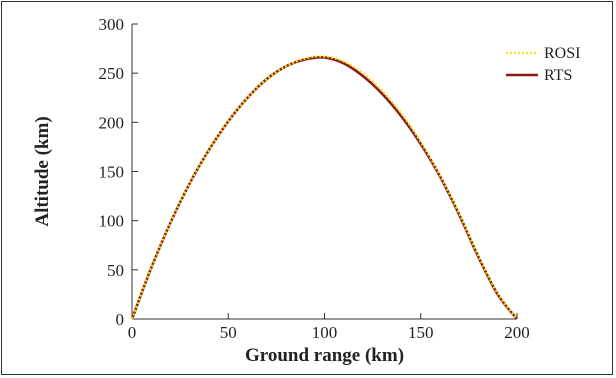 This screenshot has height=378, width=616. I want to click on y-axis-label: Altitude (km), so click(42, 171).